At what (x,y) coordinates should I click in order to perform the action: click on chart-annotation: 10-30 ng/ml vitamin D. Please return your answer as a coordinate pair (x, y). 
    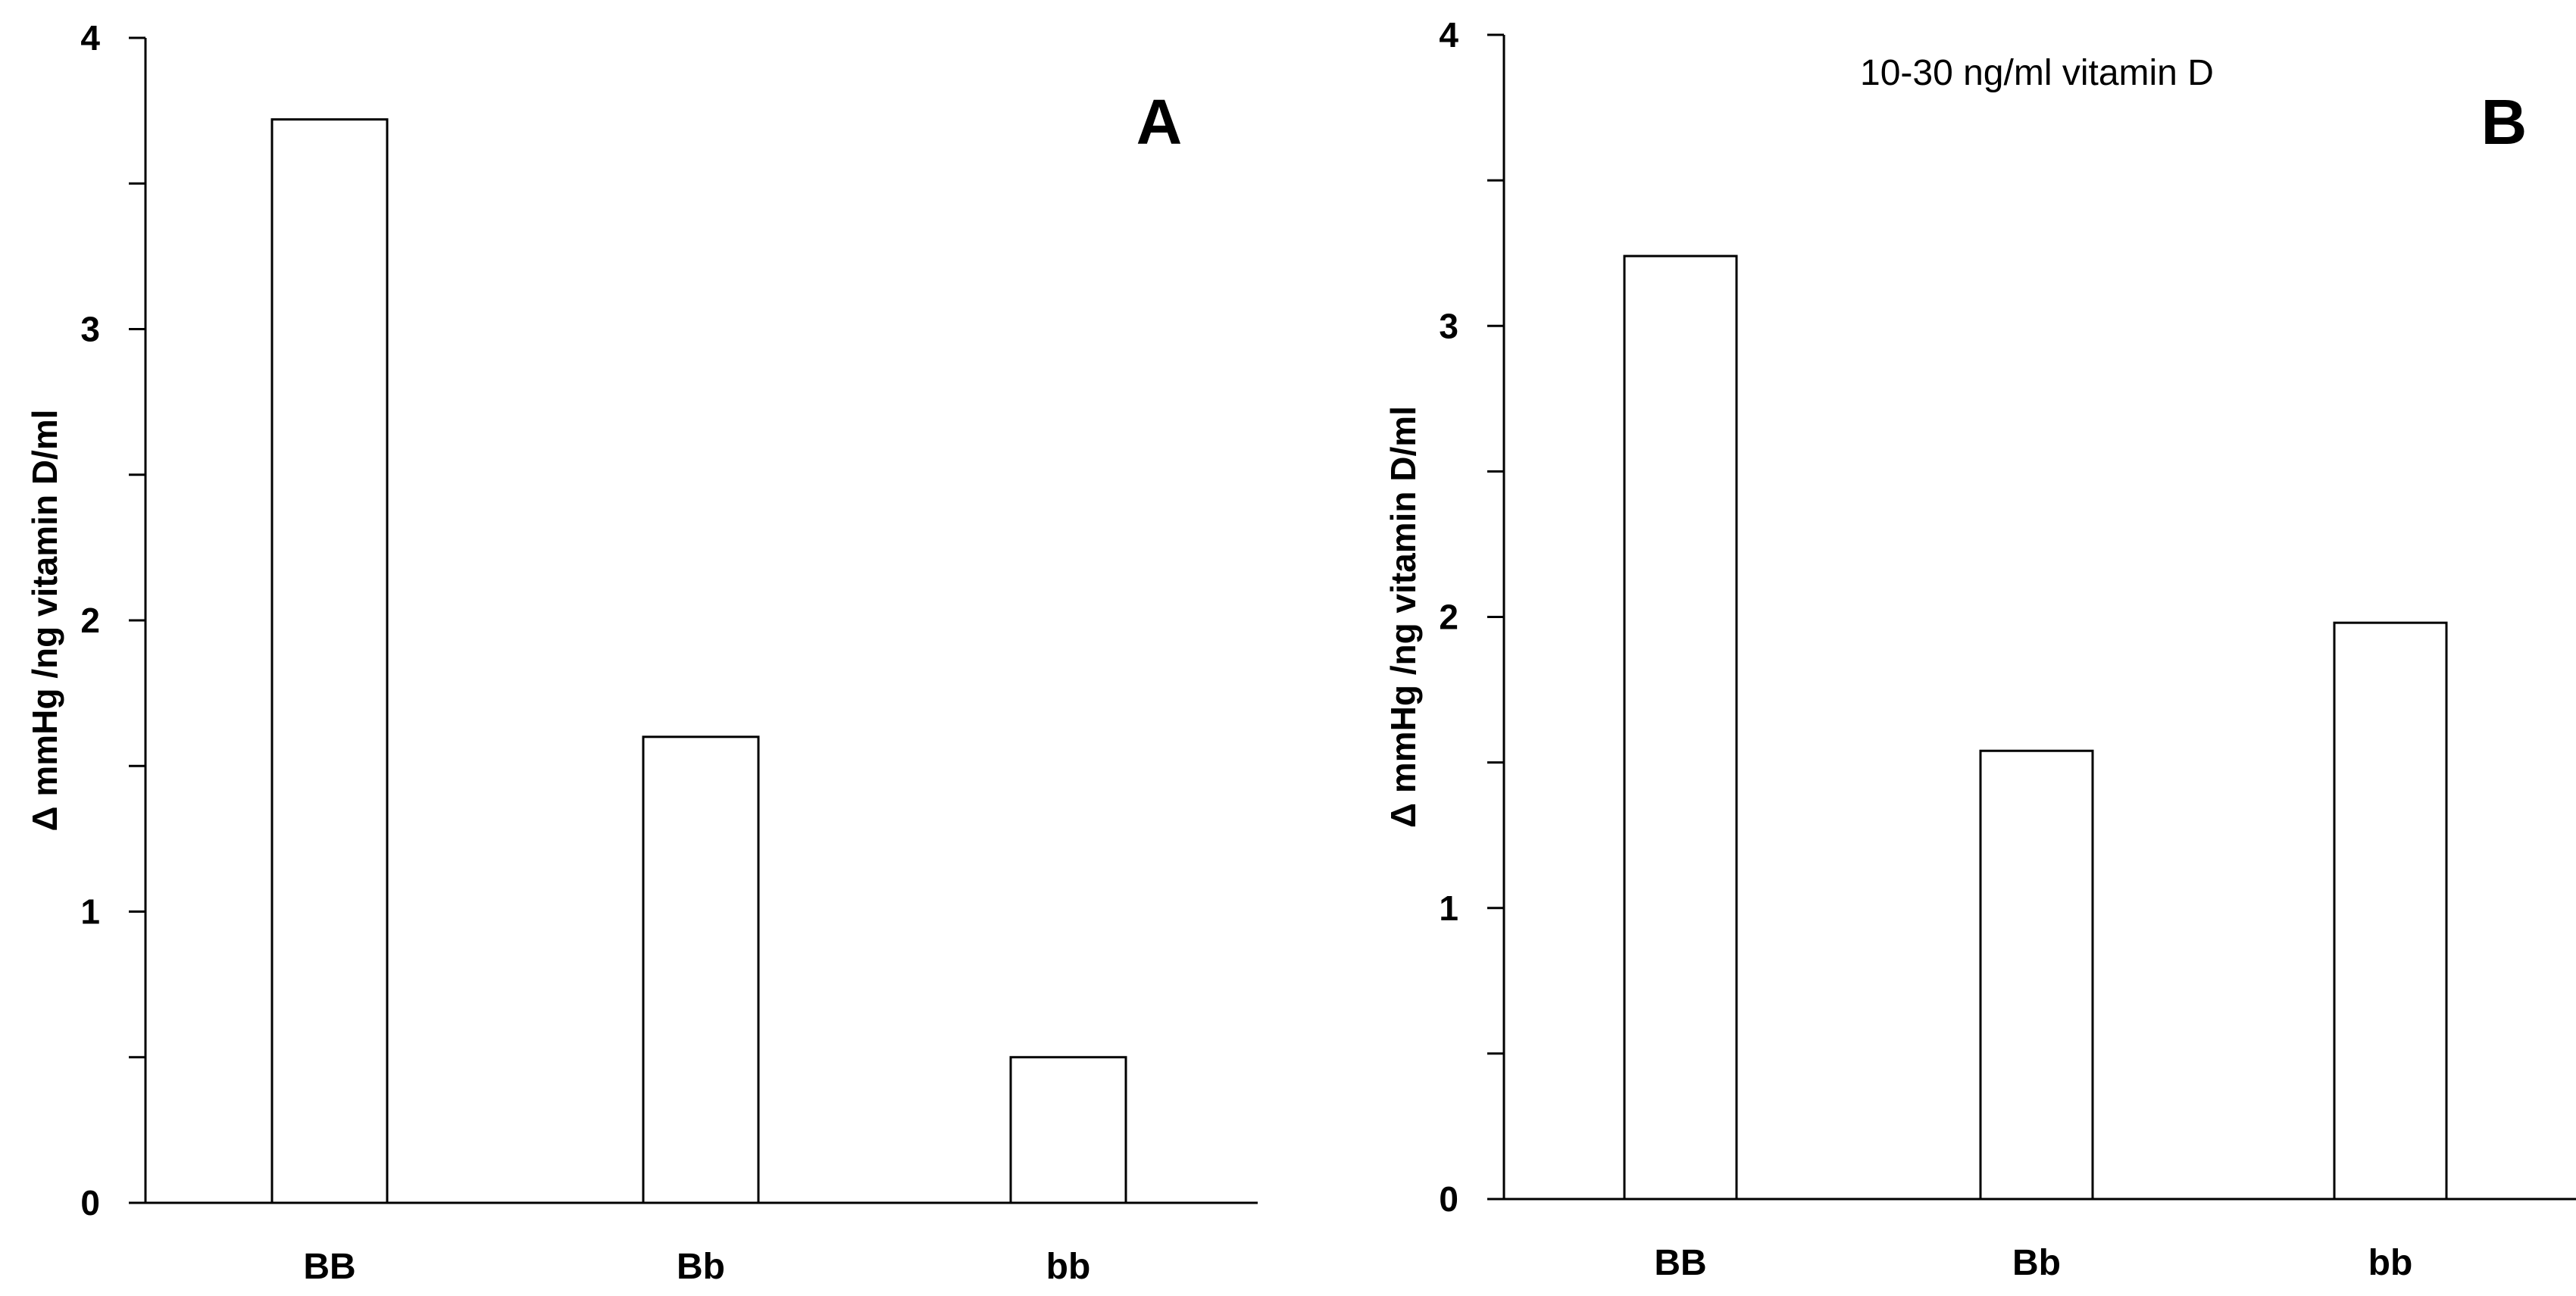
    Looking at the image, I should click on (2037, 73).